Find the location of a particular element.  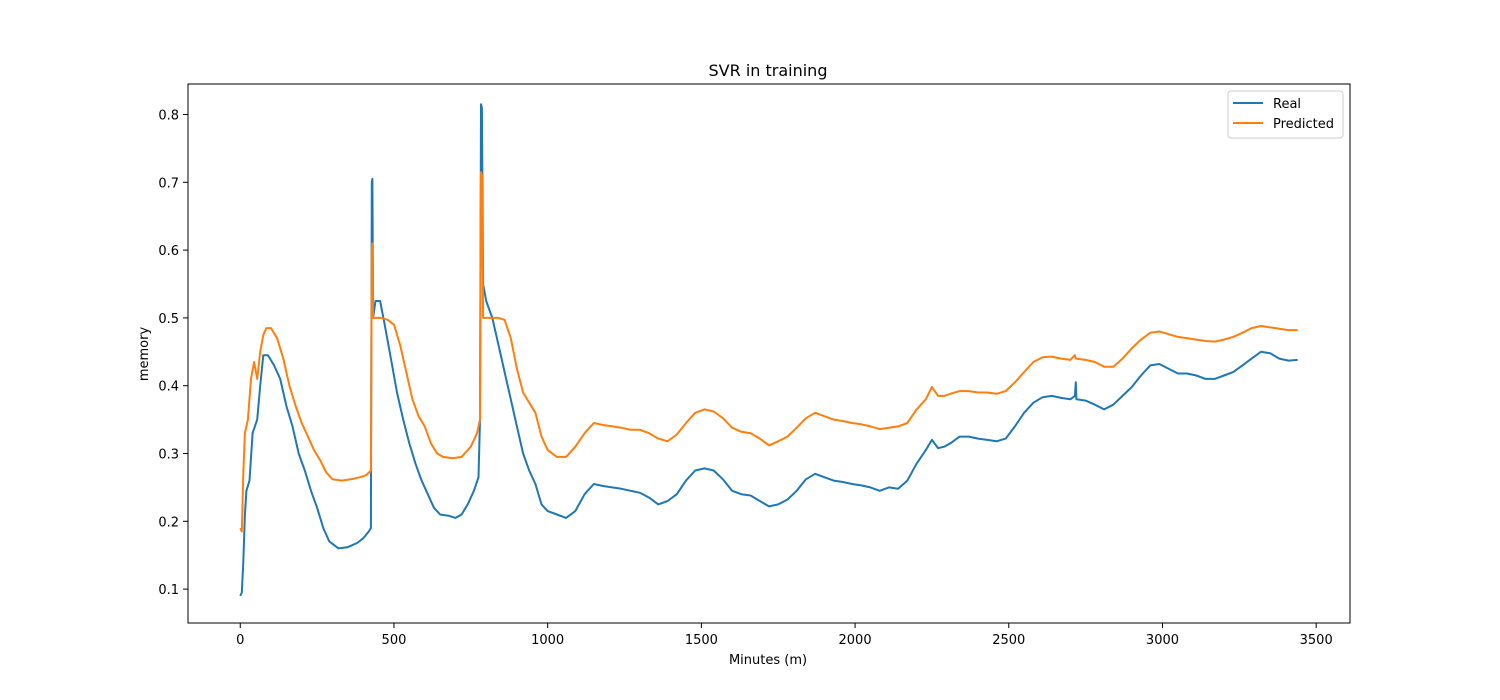

x-axis-title: Minutes (m) is located at coordinates (768, 660).